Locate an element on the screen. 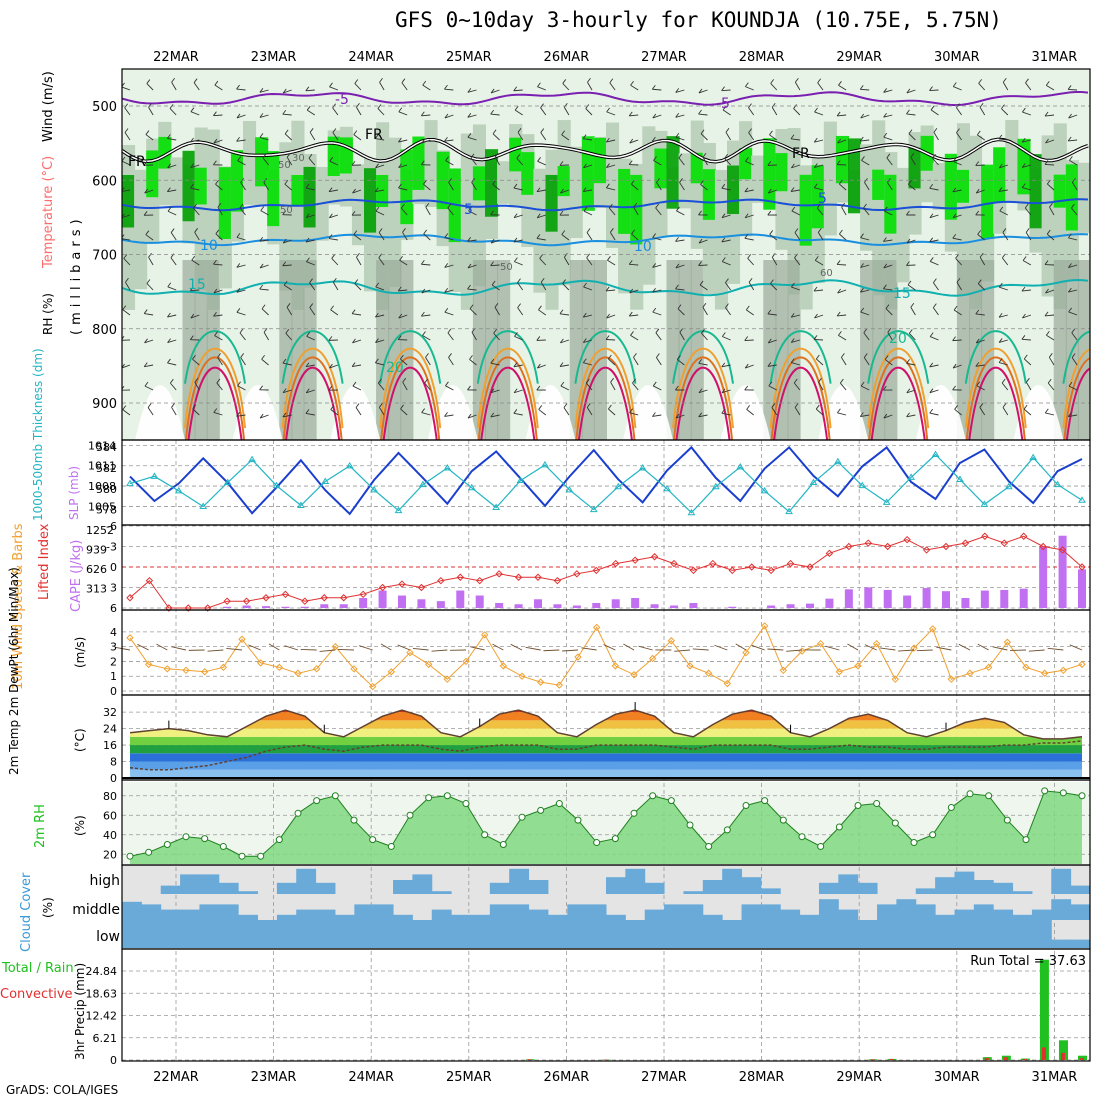 The width and height of the screenshot is (1100, 1100). cape-bar is located at coordinates (499, 605).